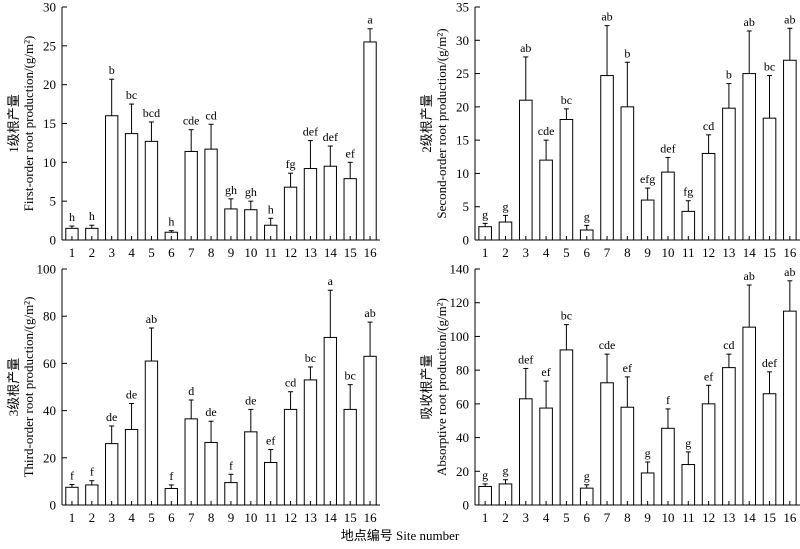  What do you see at coordinates (310, 517) in the screenshot?
I see `x-tick-label: 13` at bounding box center [310, 517].